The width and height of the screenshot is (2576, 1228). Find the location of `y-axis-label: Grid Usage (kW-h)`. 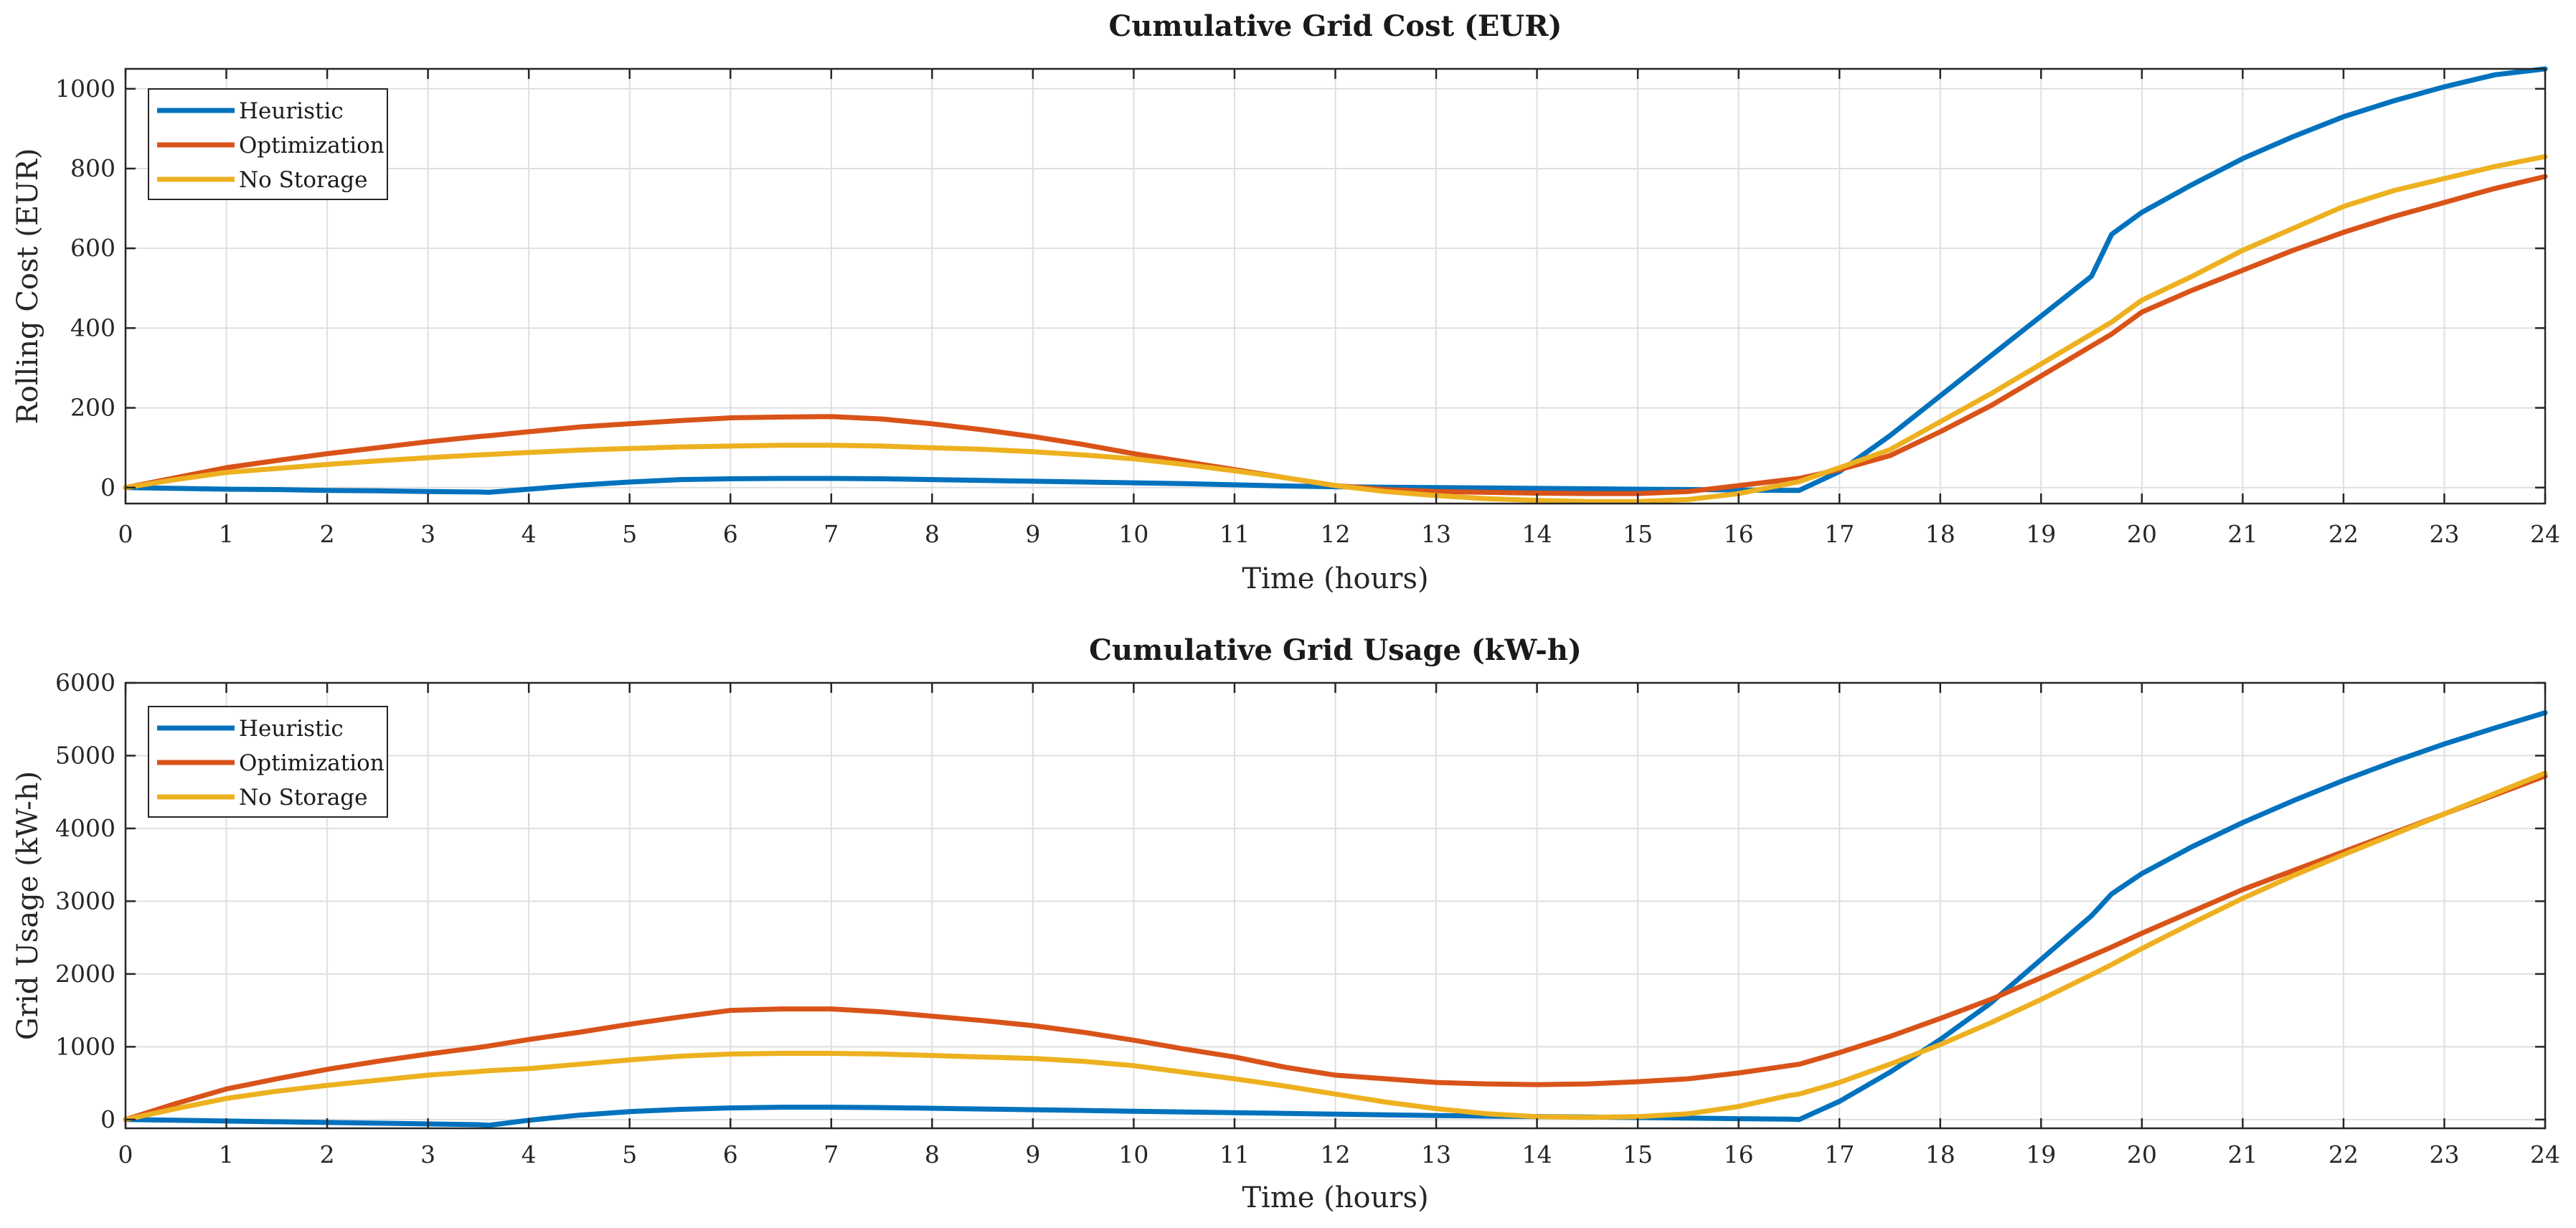

y-axis-label: Grid Usage (kW-h) is located at coordinates (27, 906).